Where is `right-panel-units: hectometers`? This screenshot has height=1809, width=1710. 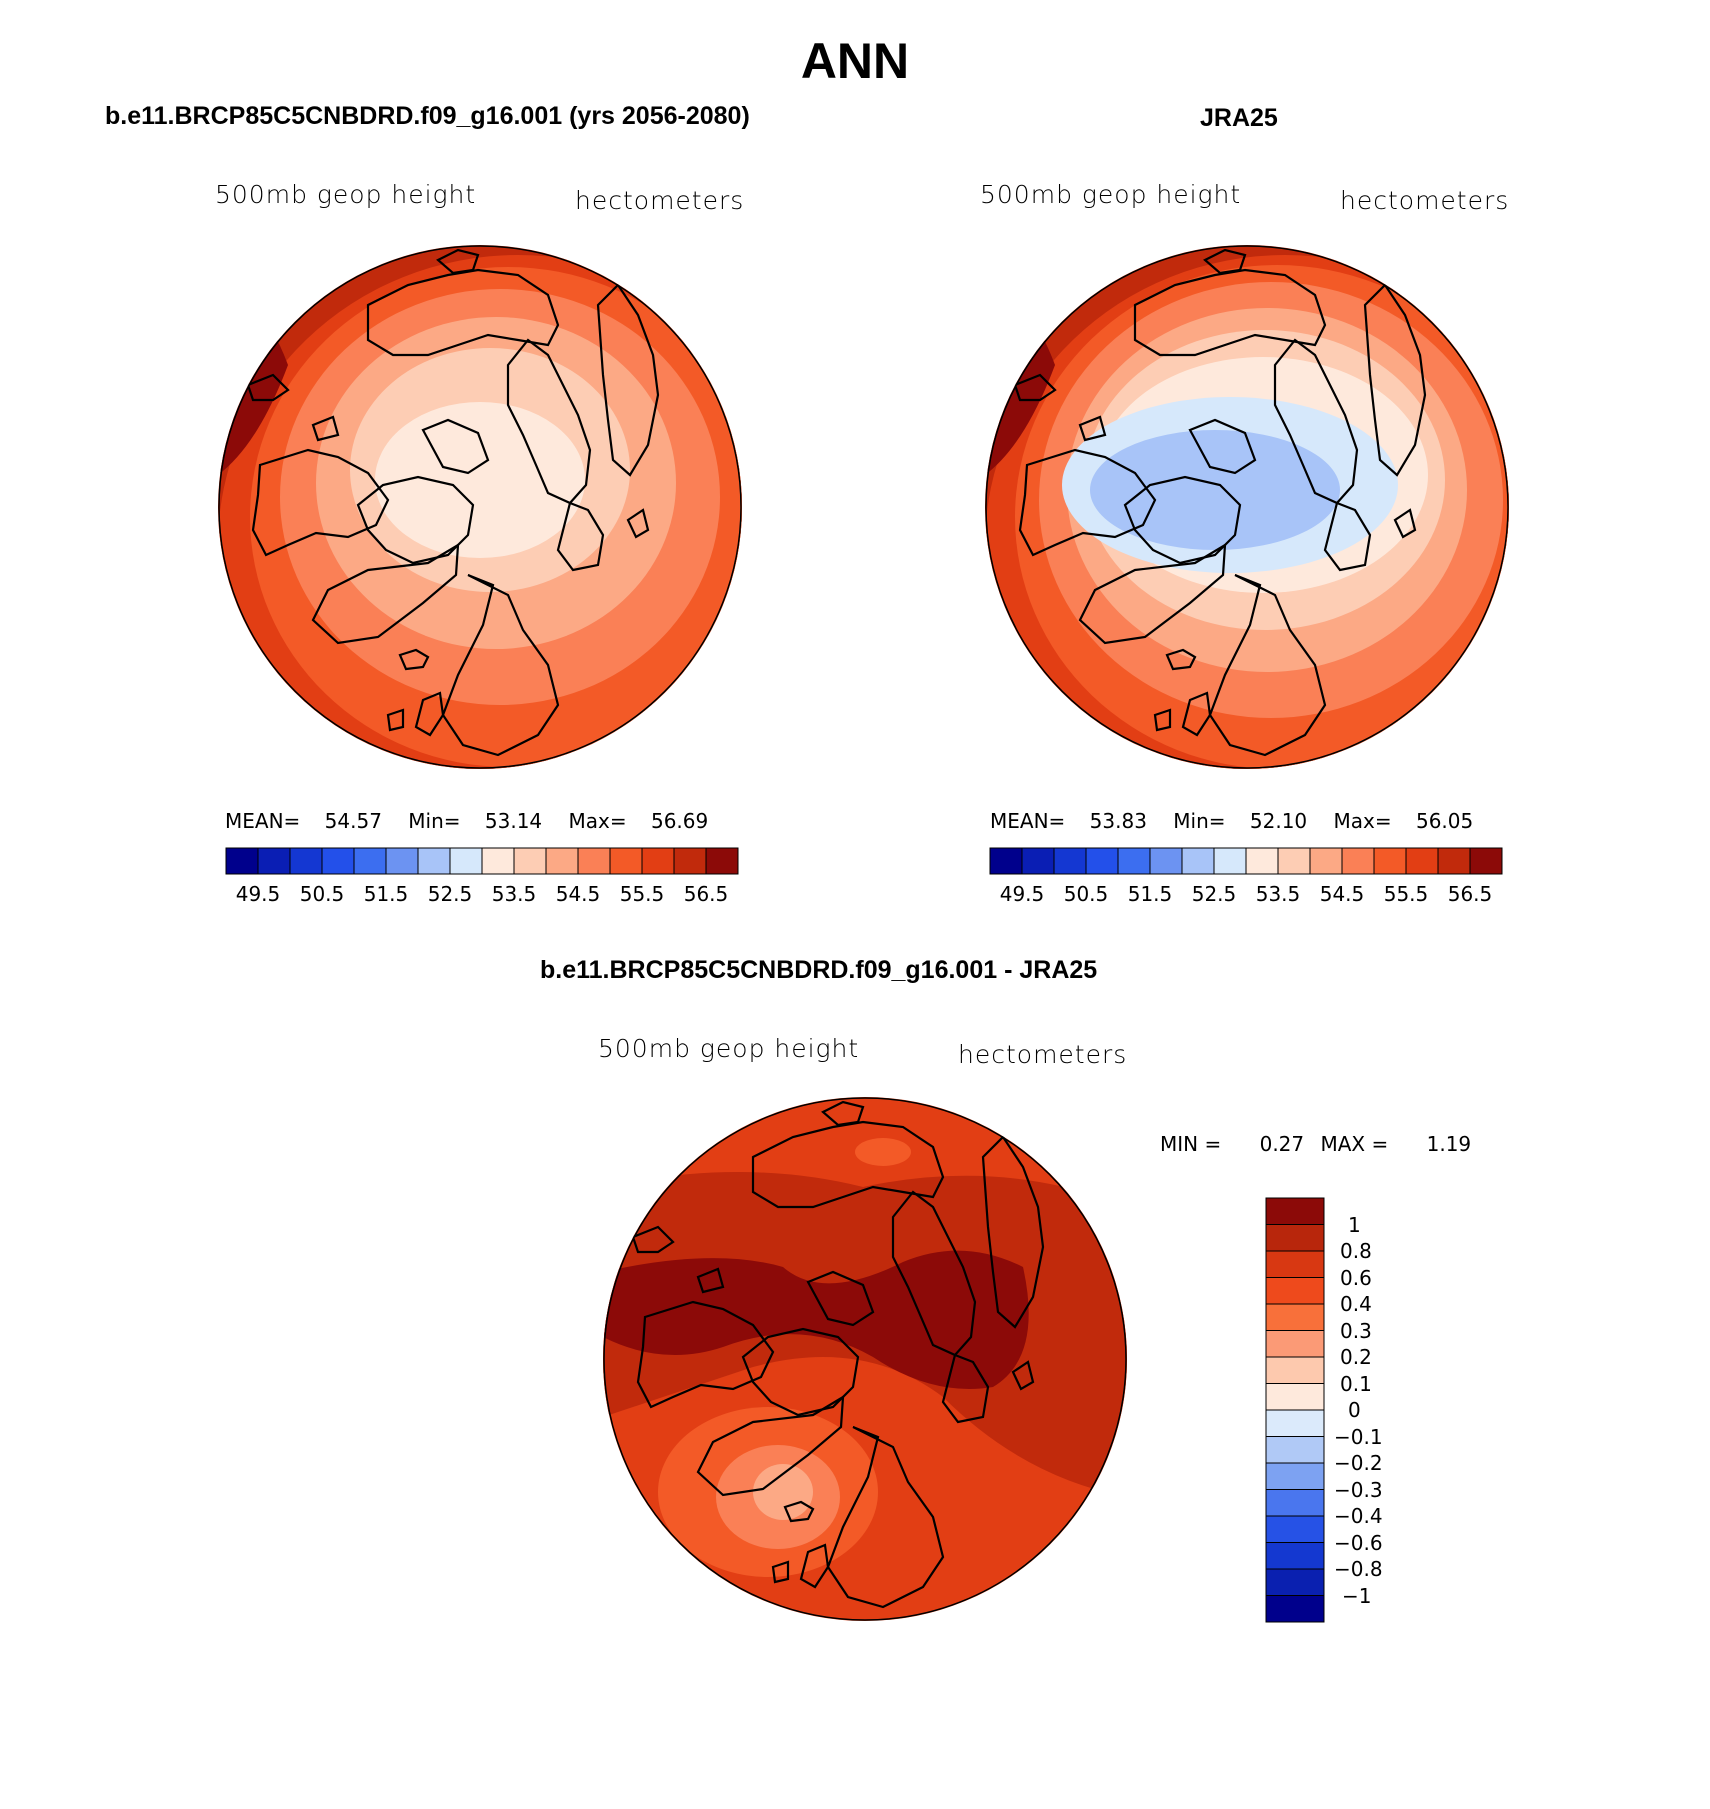 right-panel-units: hectometers is located at coordinates (1425, 200).